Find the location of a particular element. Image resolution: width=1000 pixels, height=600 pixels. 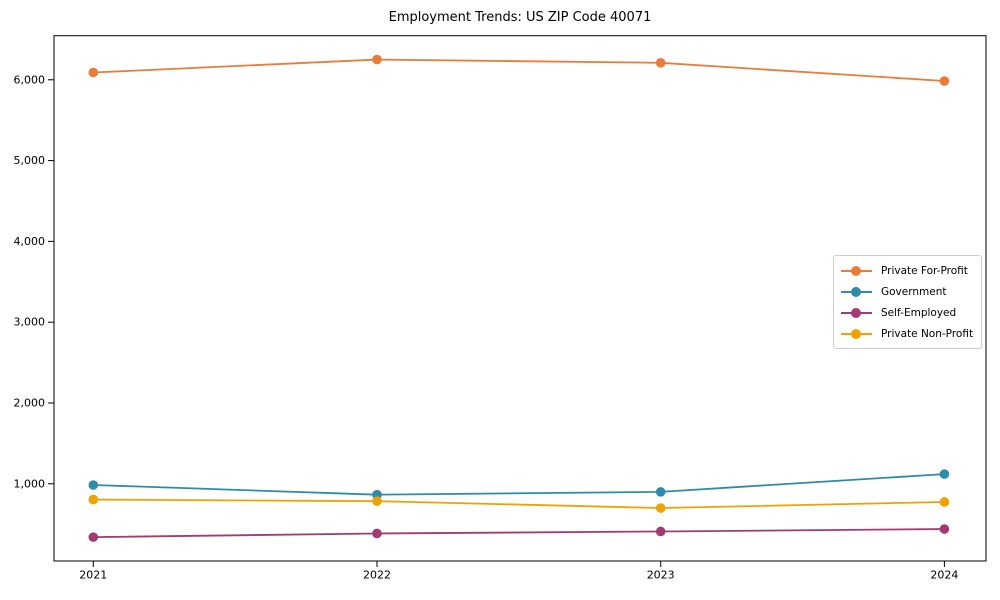

data-point-private-for-profit-2023 is located at coordinates (660, 63).